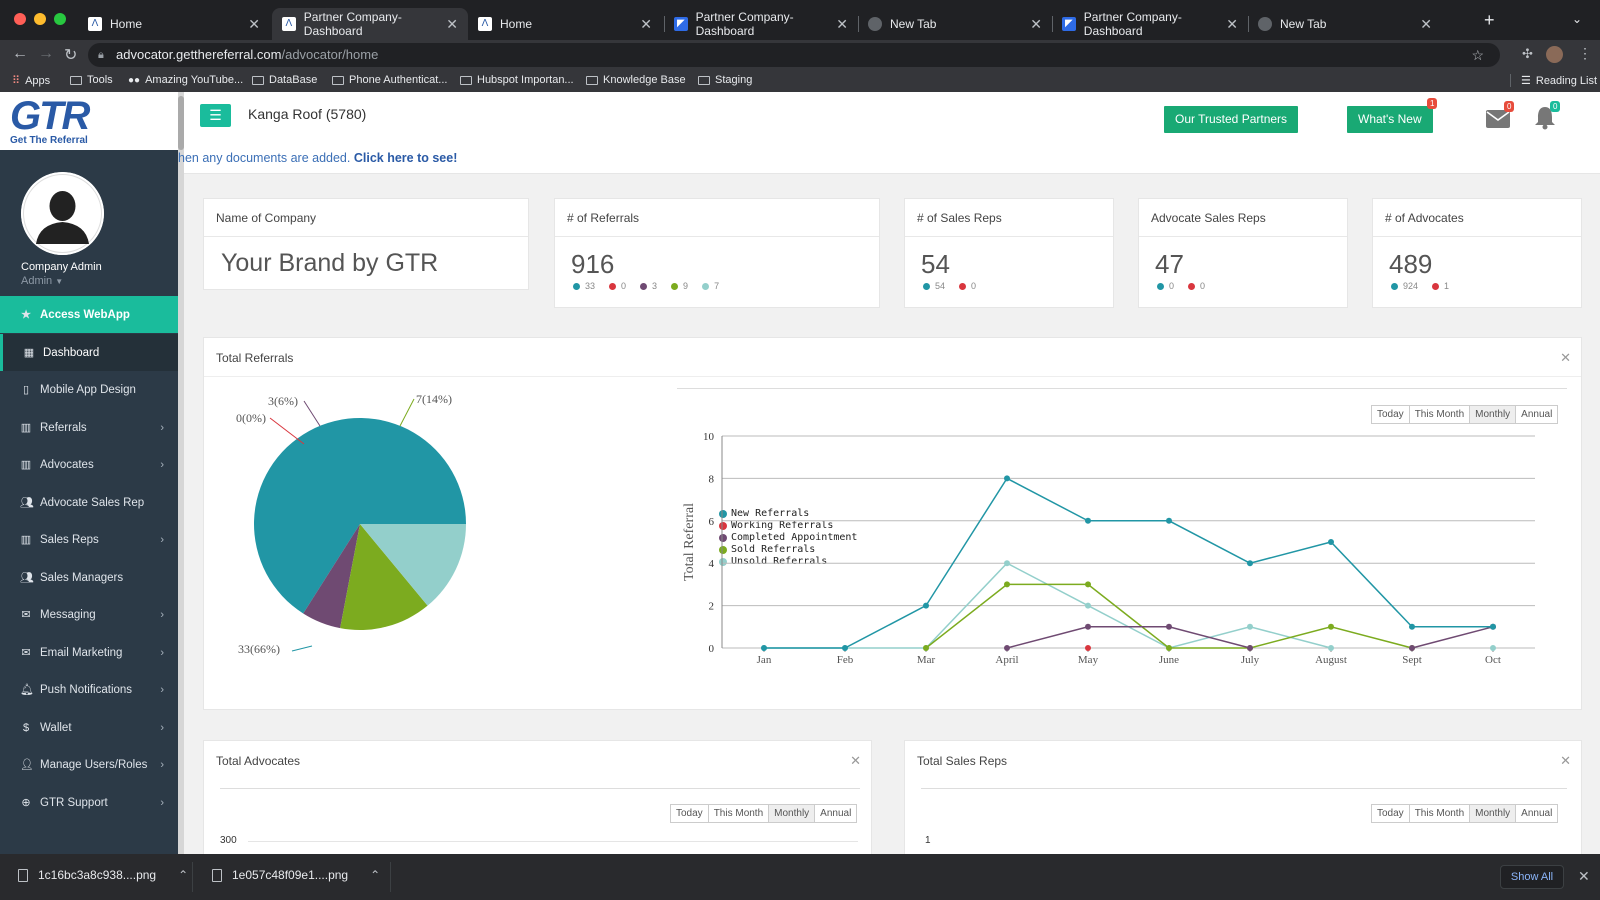  I want to click on stat-breakdown: 0 0, so click(1181, 286).